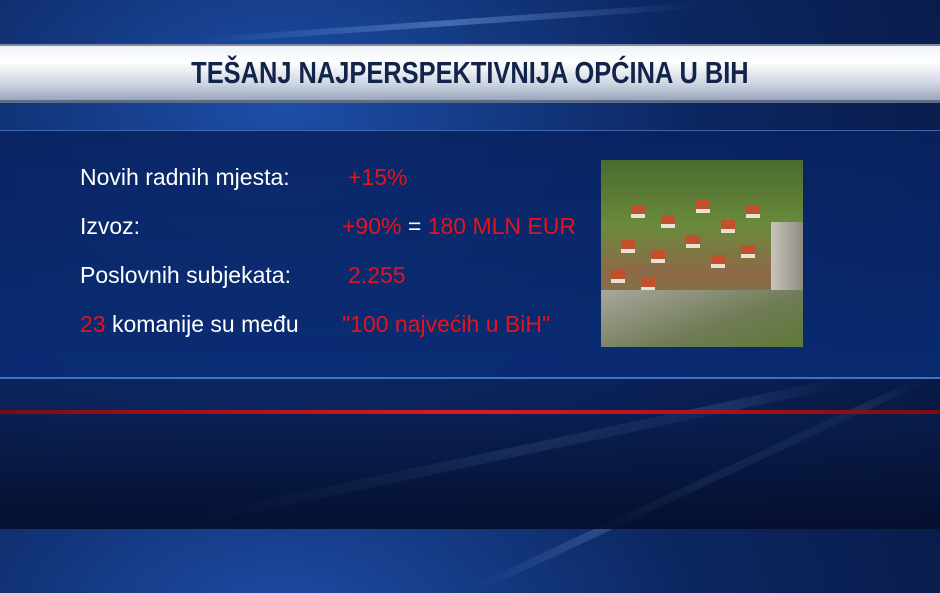 This screenshot has height=593, width=940. I want to click on stat-prefix: 23, so click(93, 324).